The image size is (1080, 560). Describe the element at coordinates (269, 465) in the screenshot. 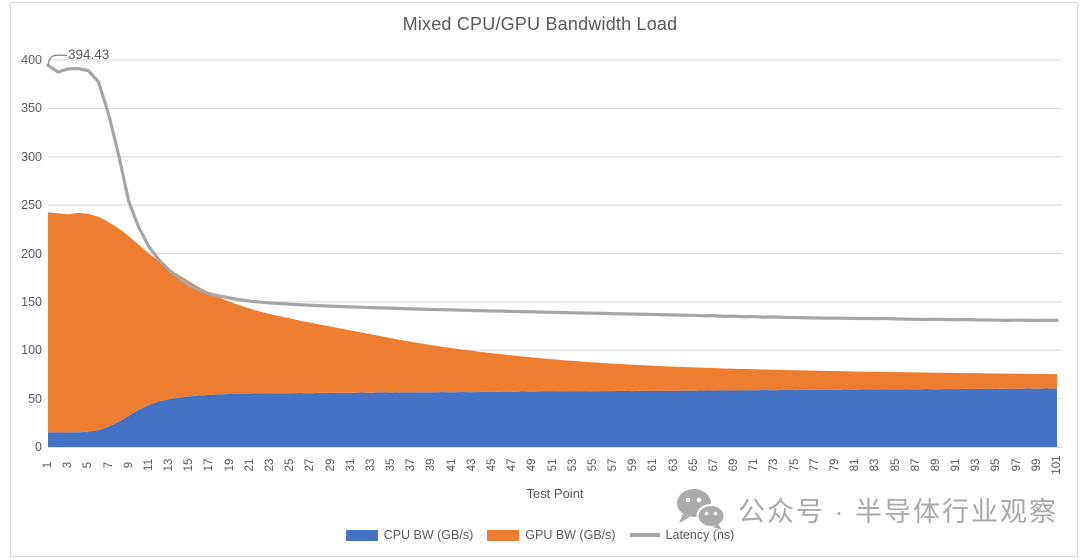

I see `x-tick-label: 23` at that location.